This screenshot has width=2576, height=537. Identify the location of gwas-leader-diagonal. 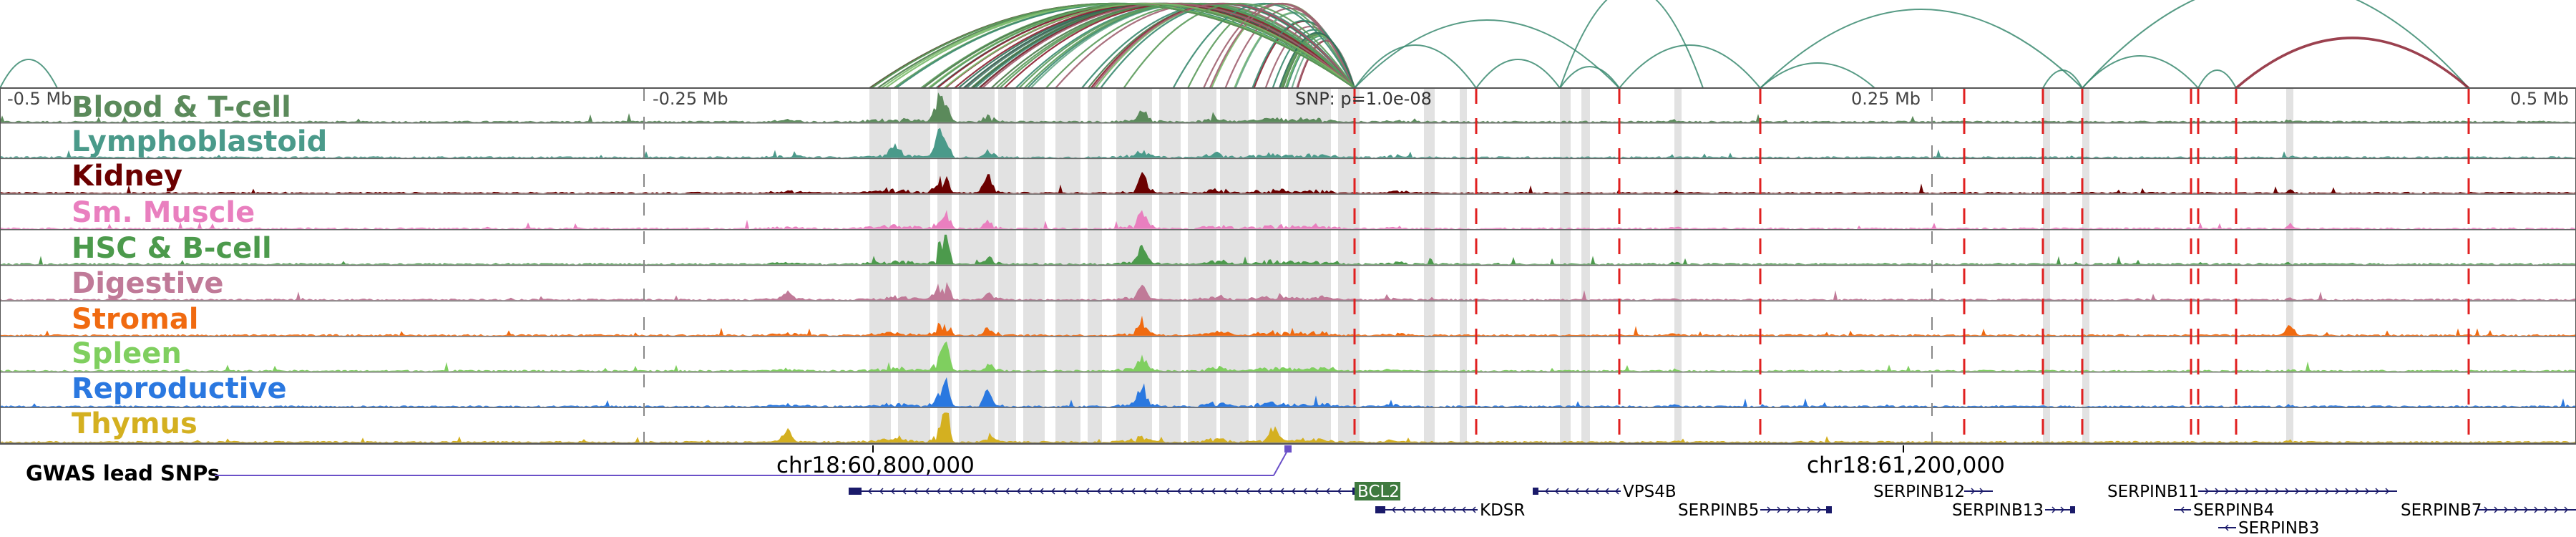
(1281, 462).